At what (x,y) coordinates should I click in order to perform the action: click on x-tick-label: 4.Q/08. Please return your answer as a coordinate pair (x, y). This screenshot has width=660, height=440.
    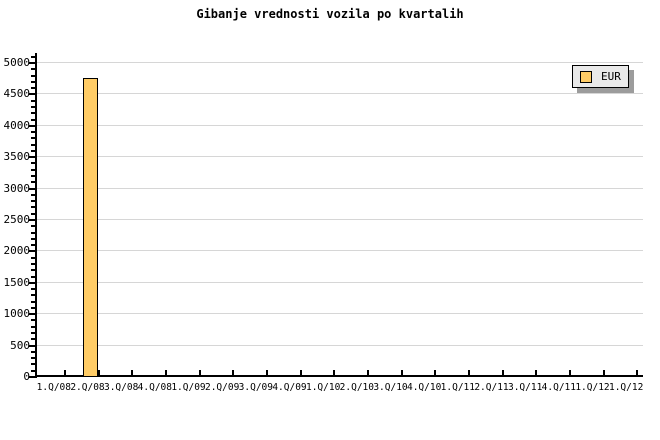
    Looking at the image, I should click on (154, 387).